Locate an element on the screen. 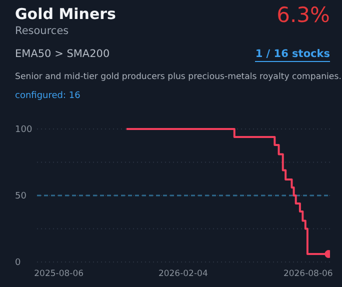 The height and width of the screenshot is (287, 342). text: Senior and mid-tier gold producers plus precious-metals royalty companies. is located at coordinates (178, 77).